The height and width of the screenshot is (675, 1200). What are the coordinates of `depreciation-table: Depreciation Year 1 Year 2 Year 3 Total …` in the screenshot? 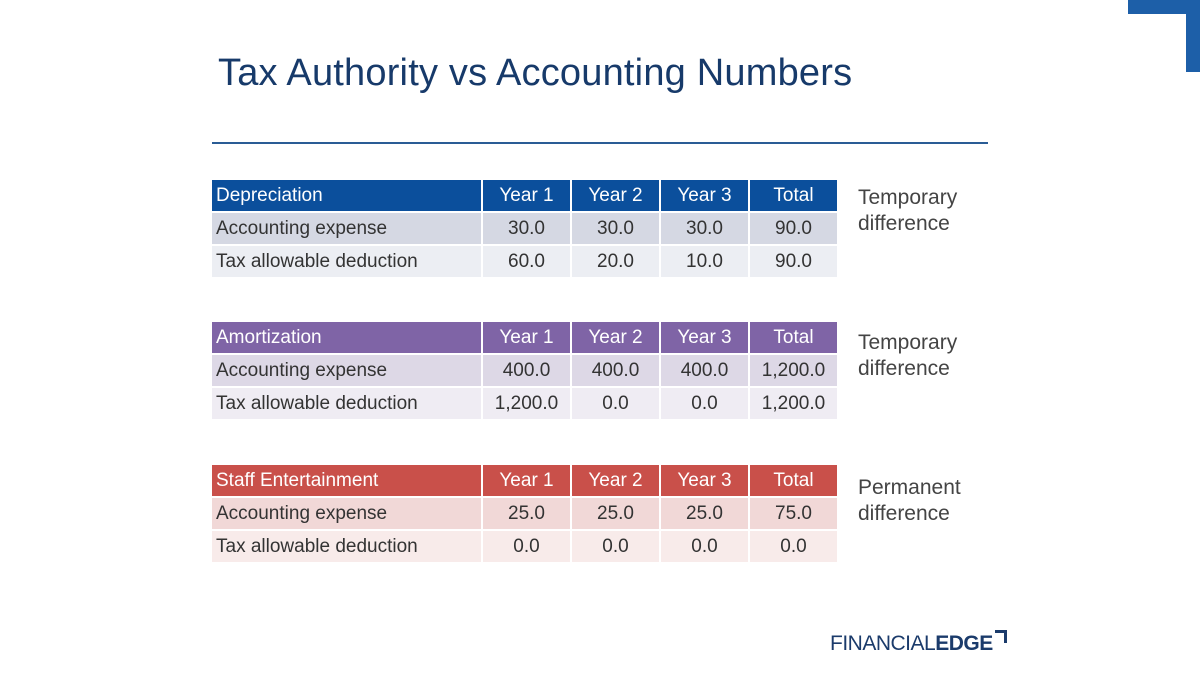 It's located at (525, 229).